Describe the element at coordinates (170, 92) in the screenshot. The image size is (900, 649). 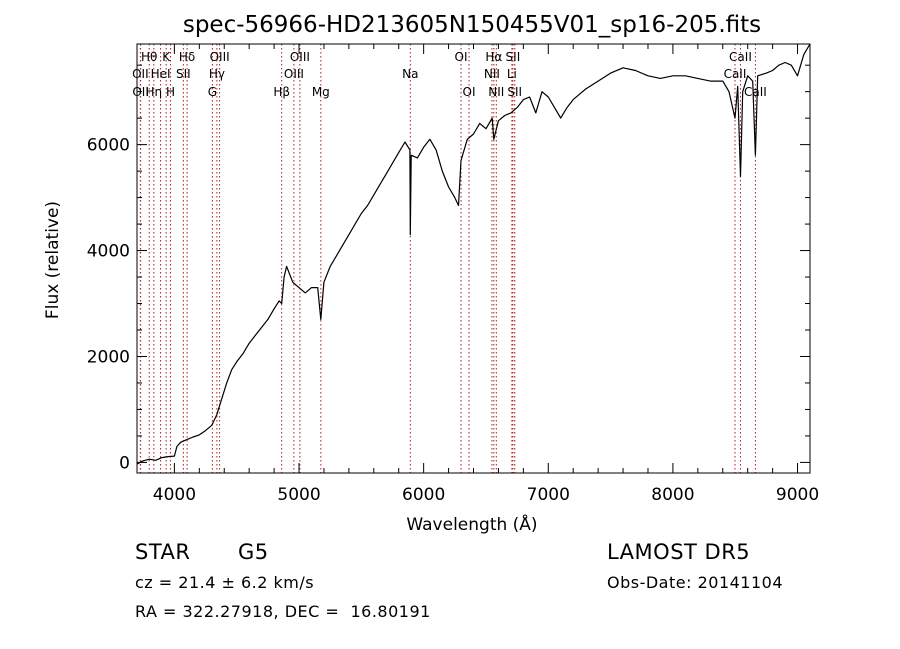
I see `spectral-line-label: H` at that location.